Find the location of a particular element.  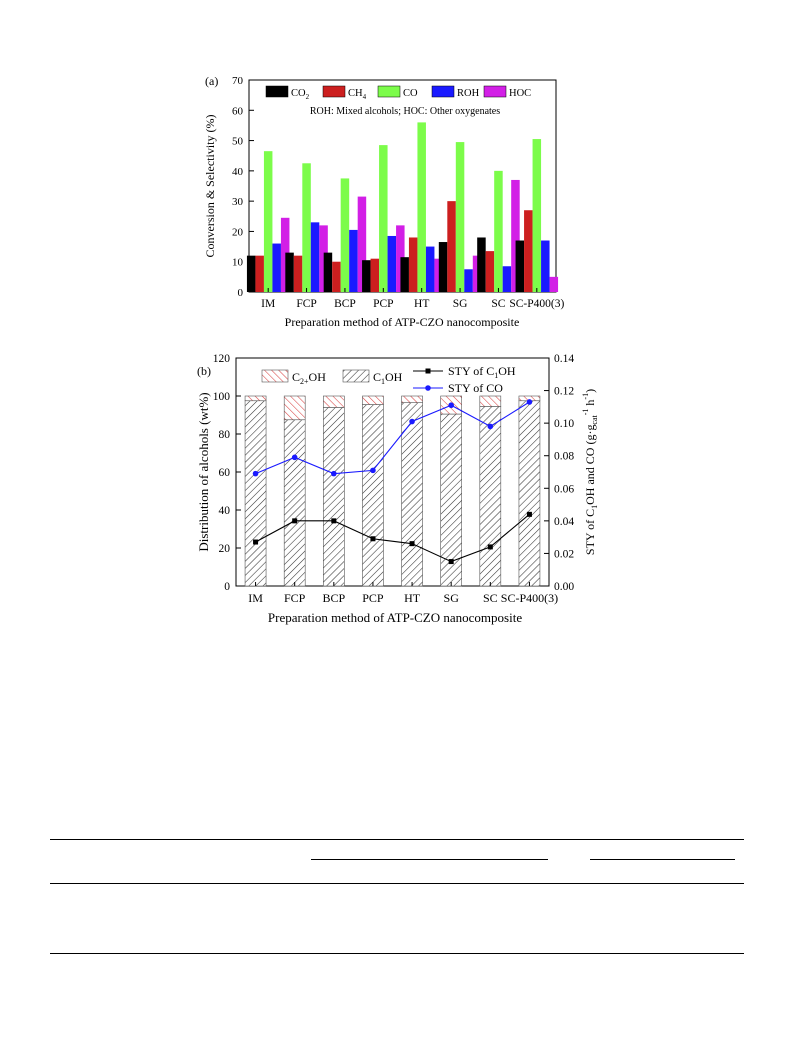

bar-c2oh-sc is located at coordinates (490, 401).